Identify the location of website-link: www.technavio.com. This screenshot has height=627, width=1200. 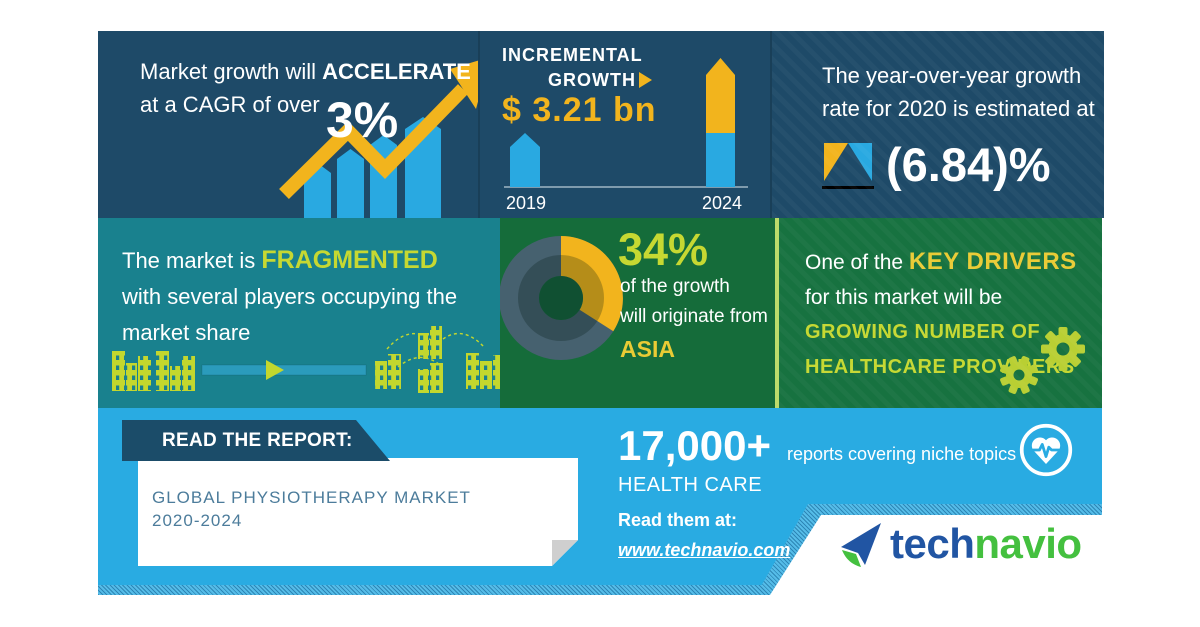
(704, 550).